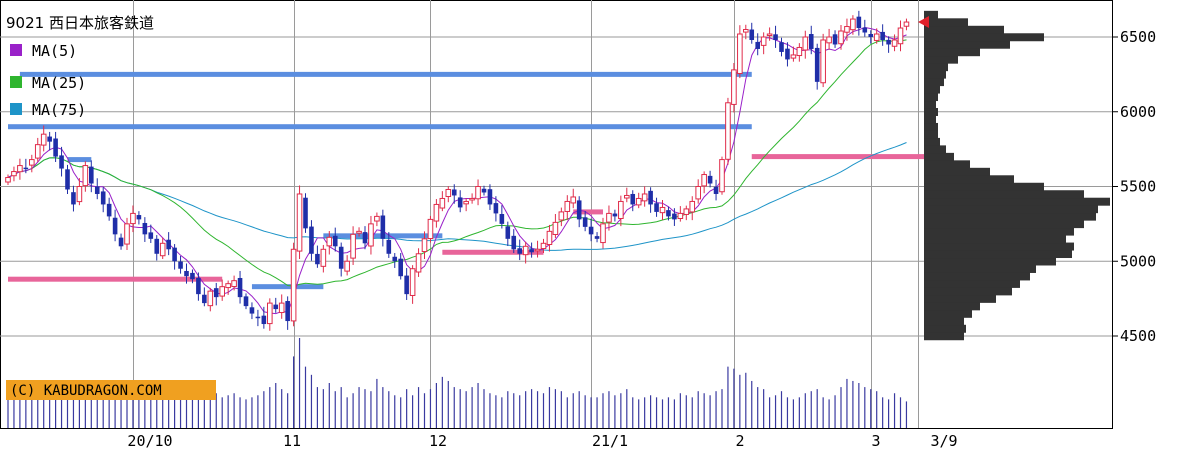 Image resolution: width=1200 pixels, height=452 pixels. What do you see at coordinates (1017, 175) in the screenshot?
I see `volume-profile` at bounding box center [1017, 175].